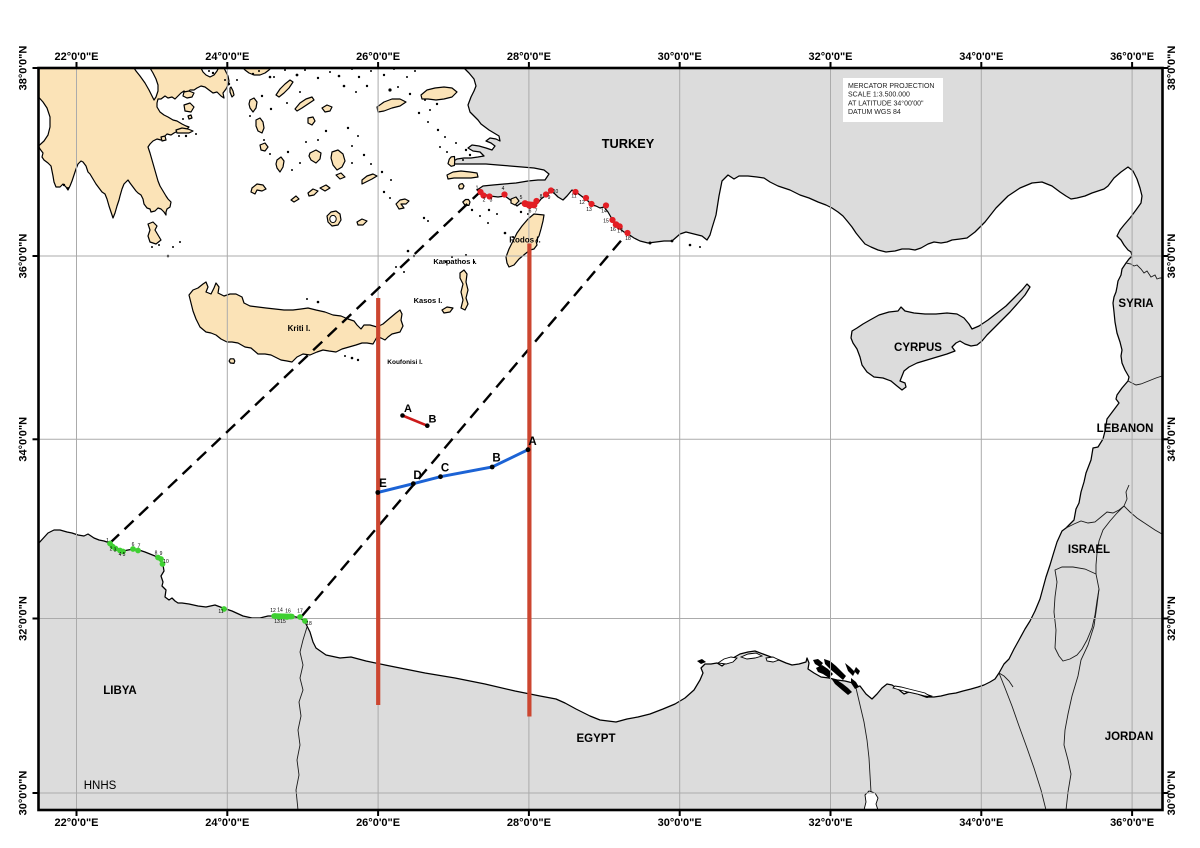 This screenshot has width=1200, height=848. I want to click on svg-text: Kasos I., so click(428, 300).